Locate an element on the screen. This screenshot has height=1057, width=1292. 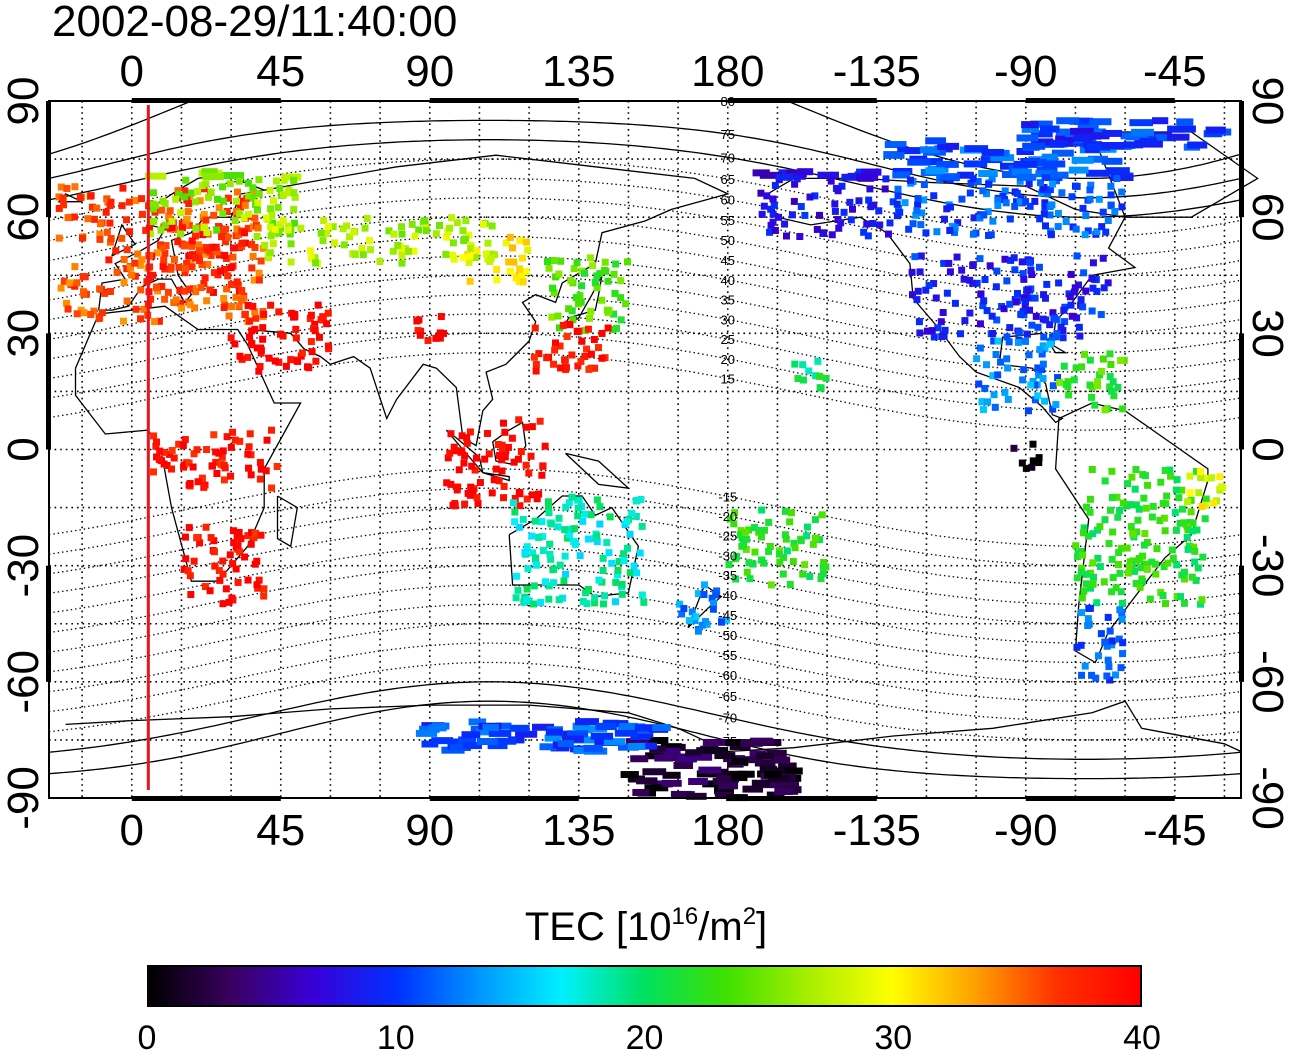
colorbar-title-end: ] is located at coordinates (762, 927).